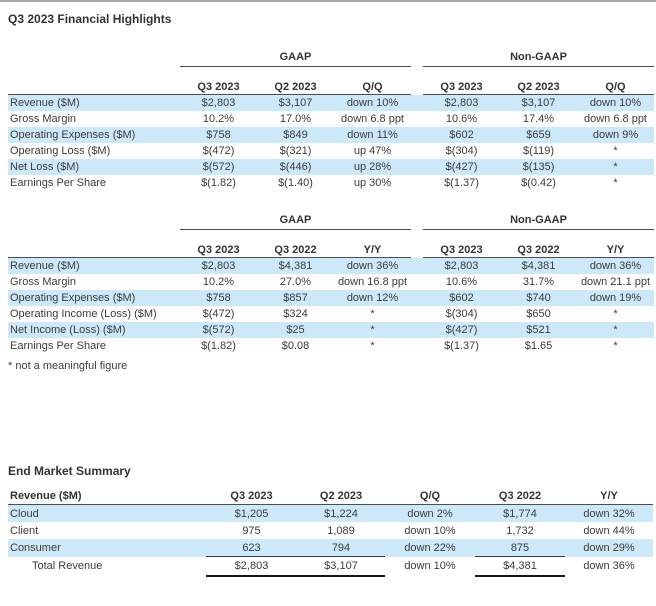  What do you see at coordinates (90, 19) in the screenshot?
I see `page-title: Q3 2023 Financial Highlights` at bounding box center [90, 19].